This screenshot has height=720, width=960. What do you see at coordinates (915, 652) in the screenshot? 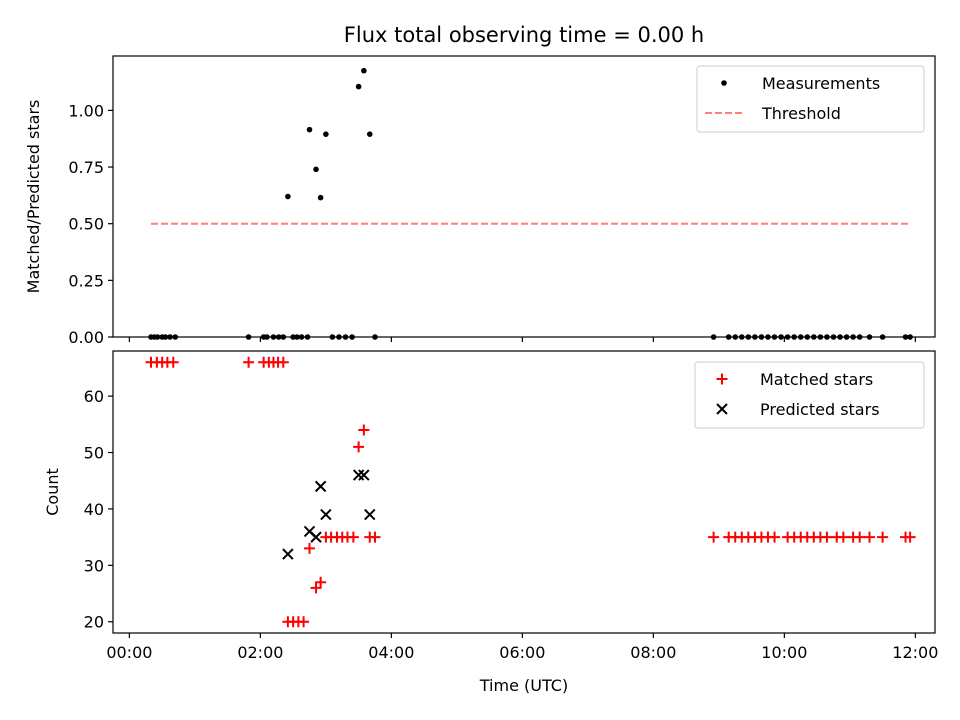
I see `x-tick-label-6: 12:00` at bounding box center [915, 652].